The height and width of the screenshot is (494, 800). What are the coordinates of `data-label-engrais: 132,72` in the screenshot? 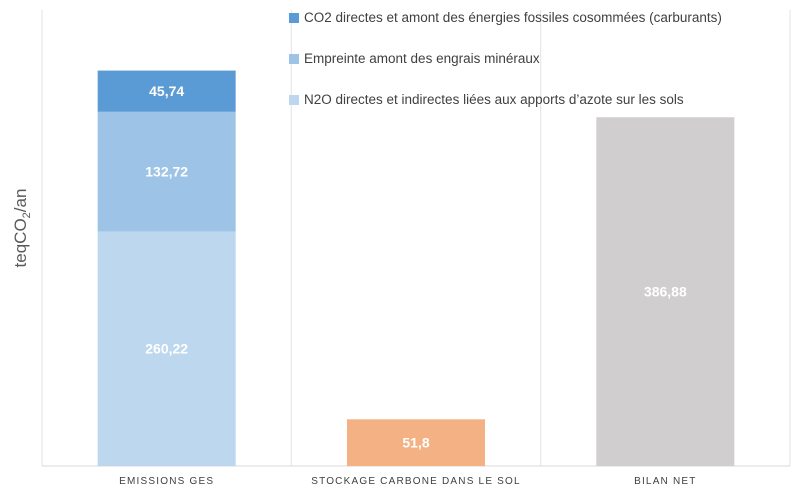 It's located at (166, 172).